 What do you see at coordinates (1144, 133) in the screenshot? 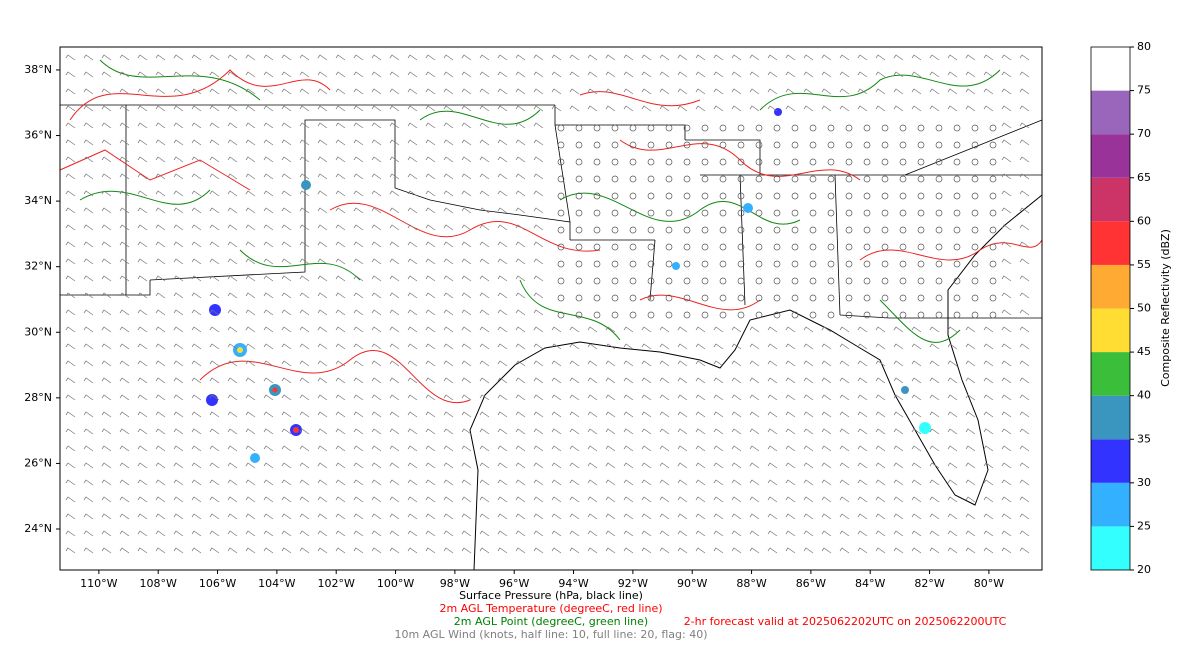
I see `colorbar-tick-label: 70` at bounding box center [1144, 133].